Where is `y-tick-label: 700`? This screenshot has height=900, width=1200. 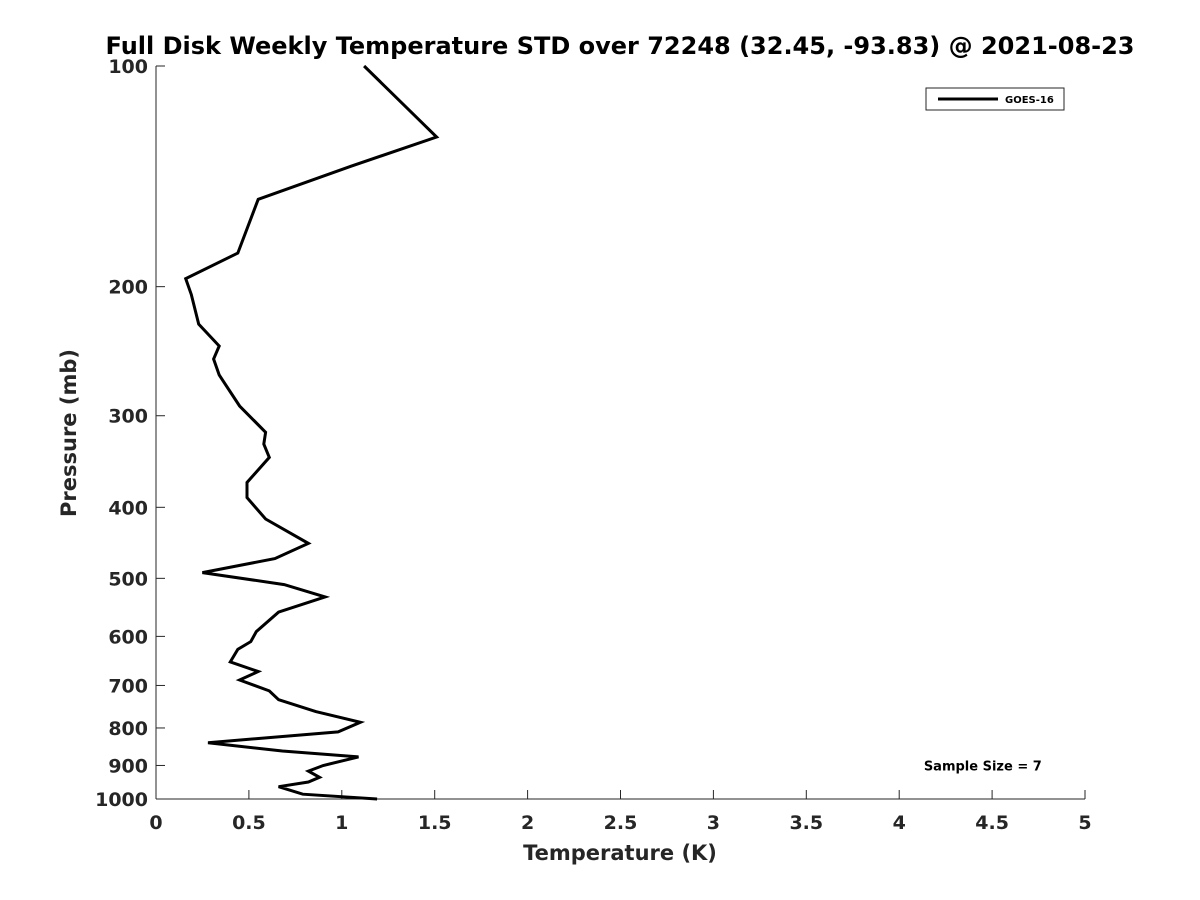 y-tick-label: 700 is located at coordinates (128, 686).